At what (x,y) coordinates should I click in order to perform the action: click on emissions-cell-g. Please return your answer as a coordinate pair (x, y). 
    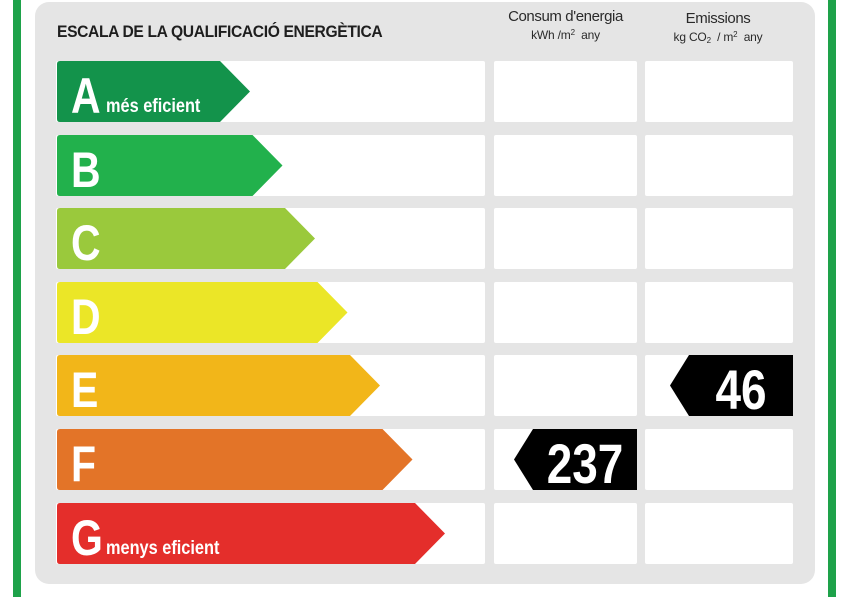
    Looking at the image, I should click on (719, 533).